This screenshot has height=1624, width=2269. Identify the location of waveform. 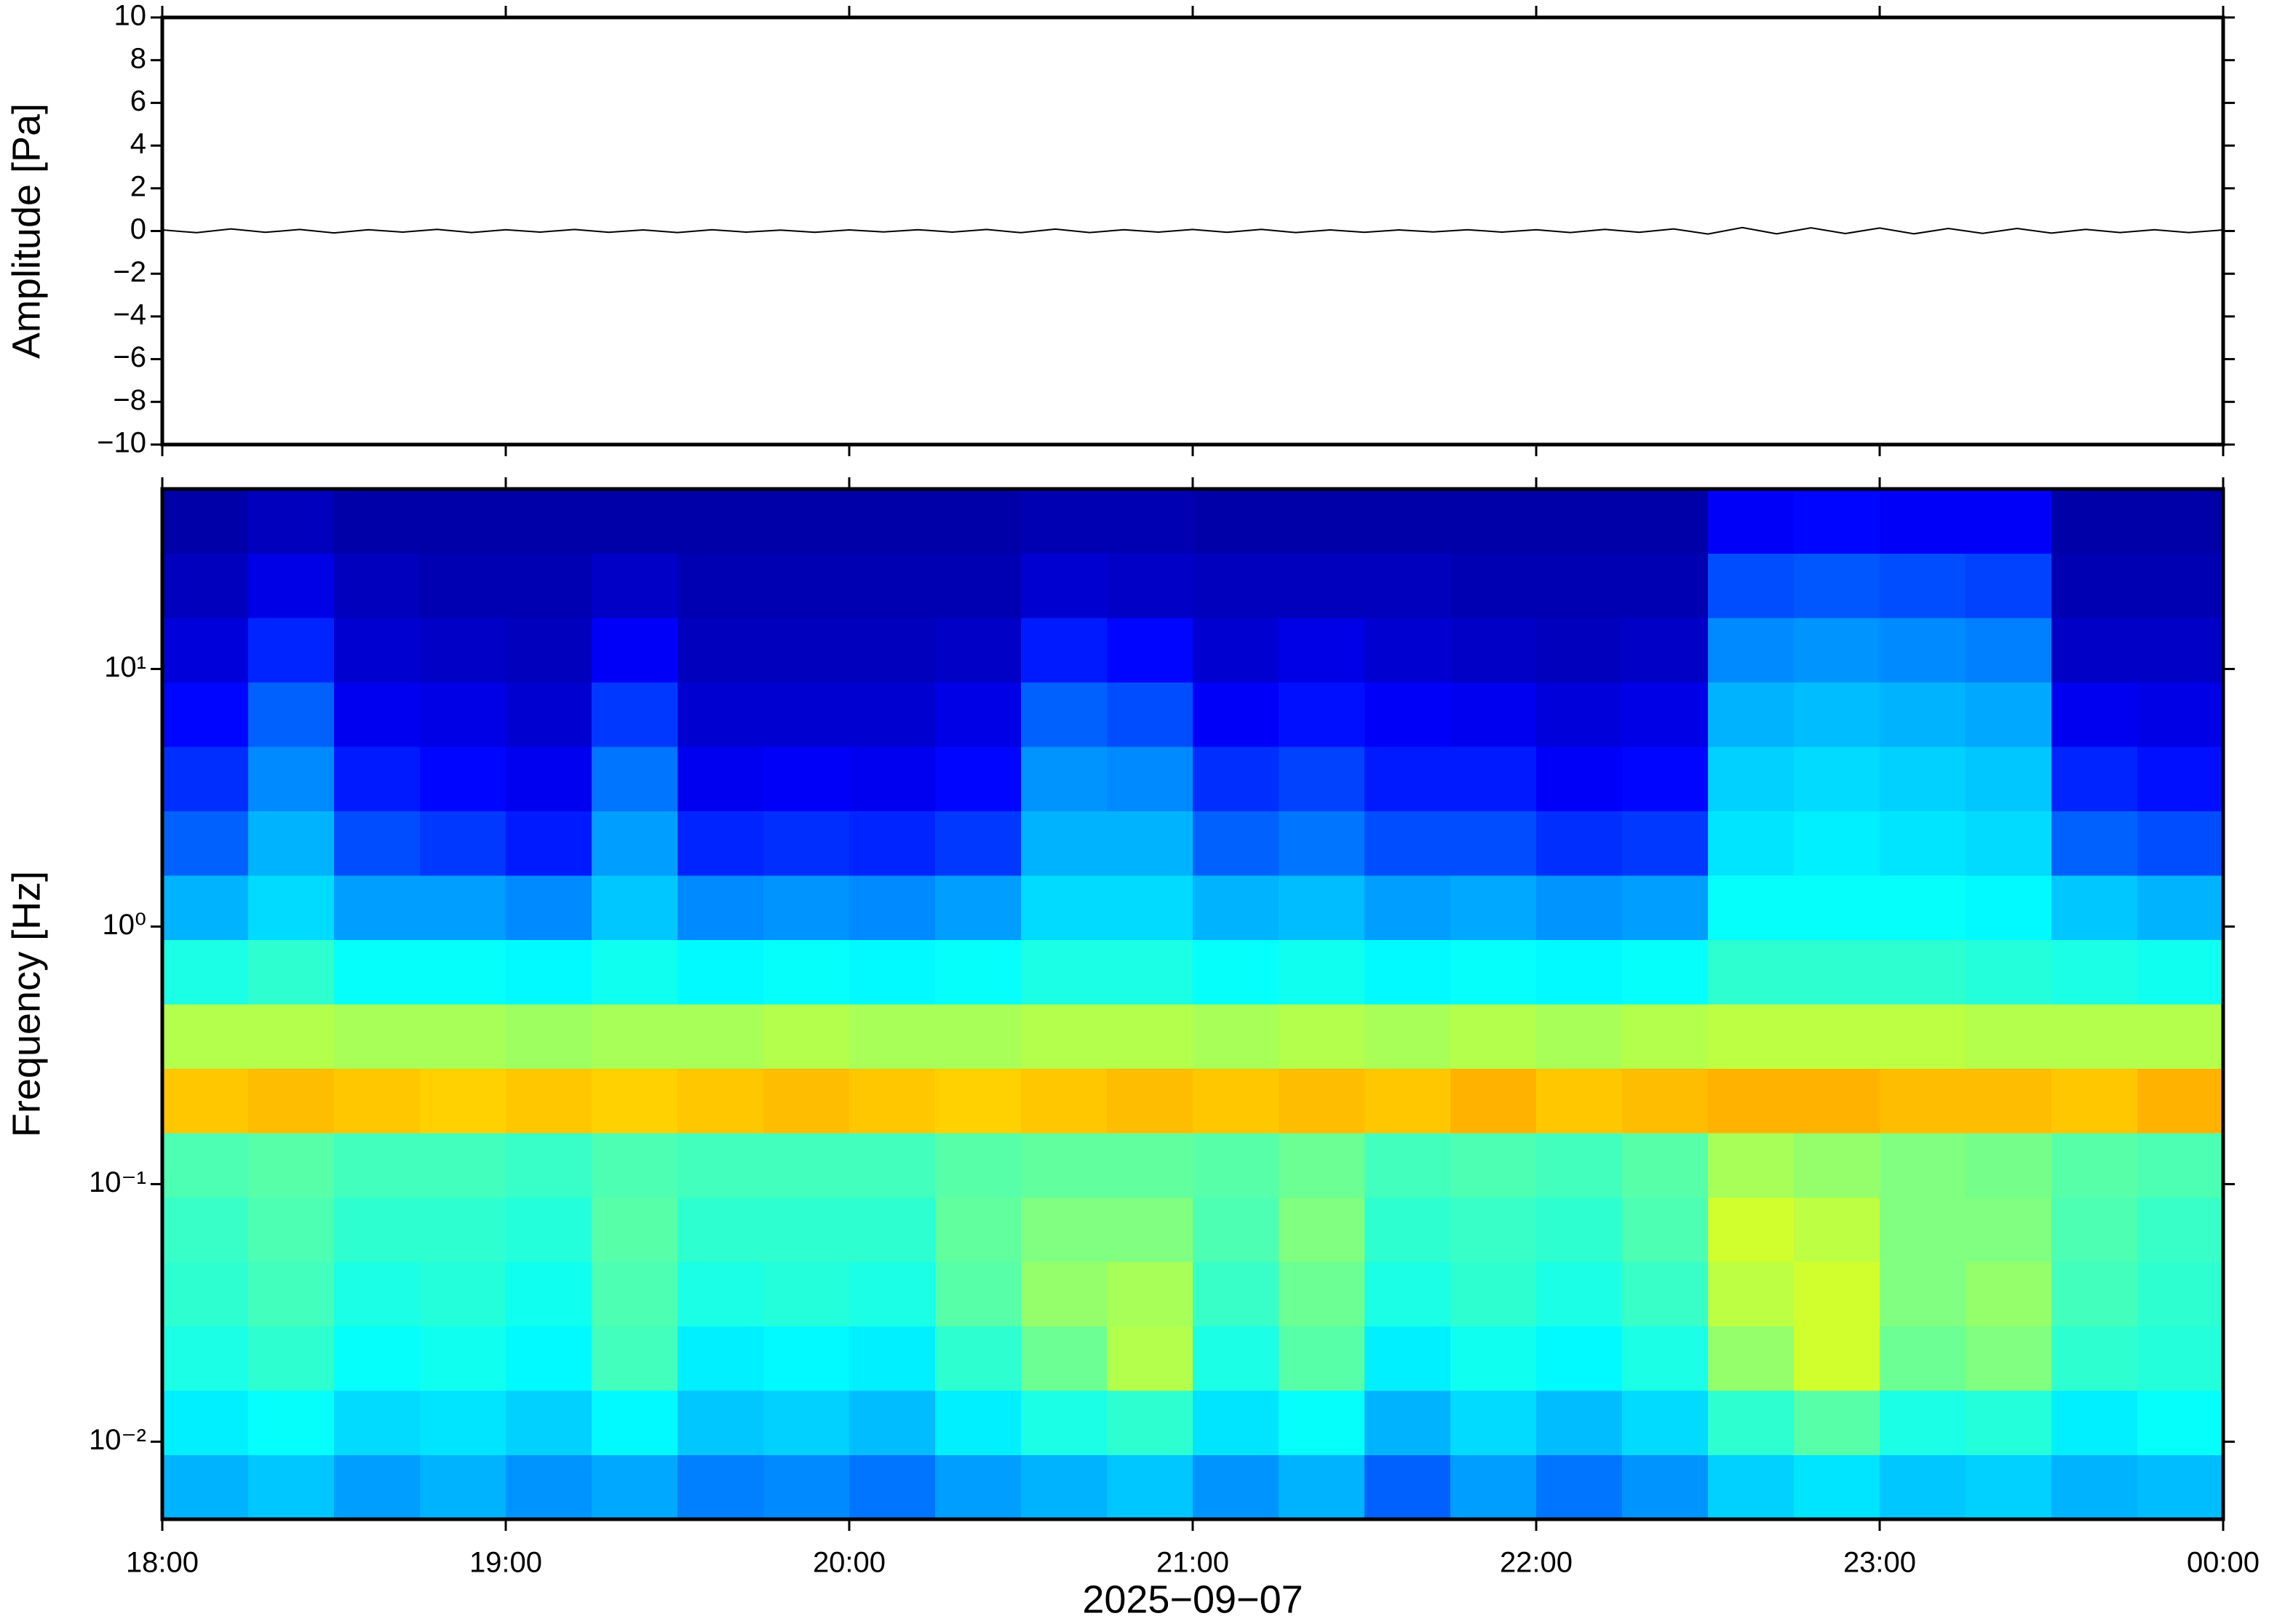
(1193, 230).